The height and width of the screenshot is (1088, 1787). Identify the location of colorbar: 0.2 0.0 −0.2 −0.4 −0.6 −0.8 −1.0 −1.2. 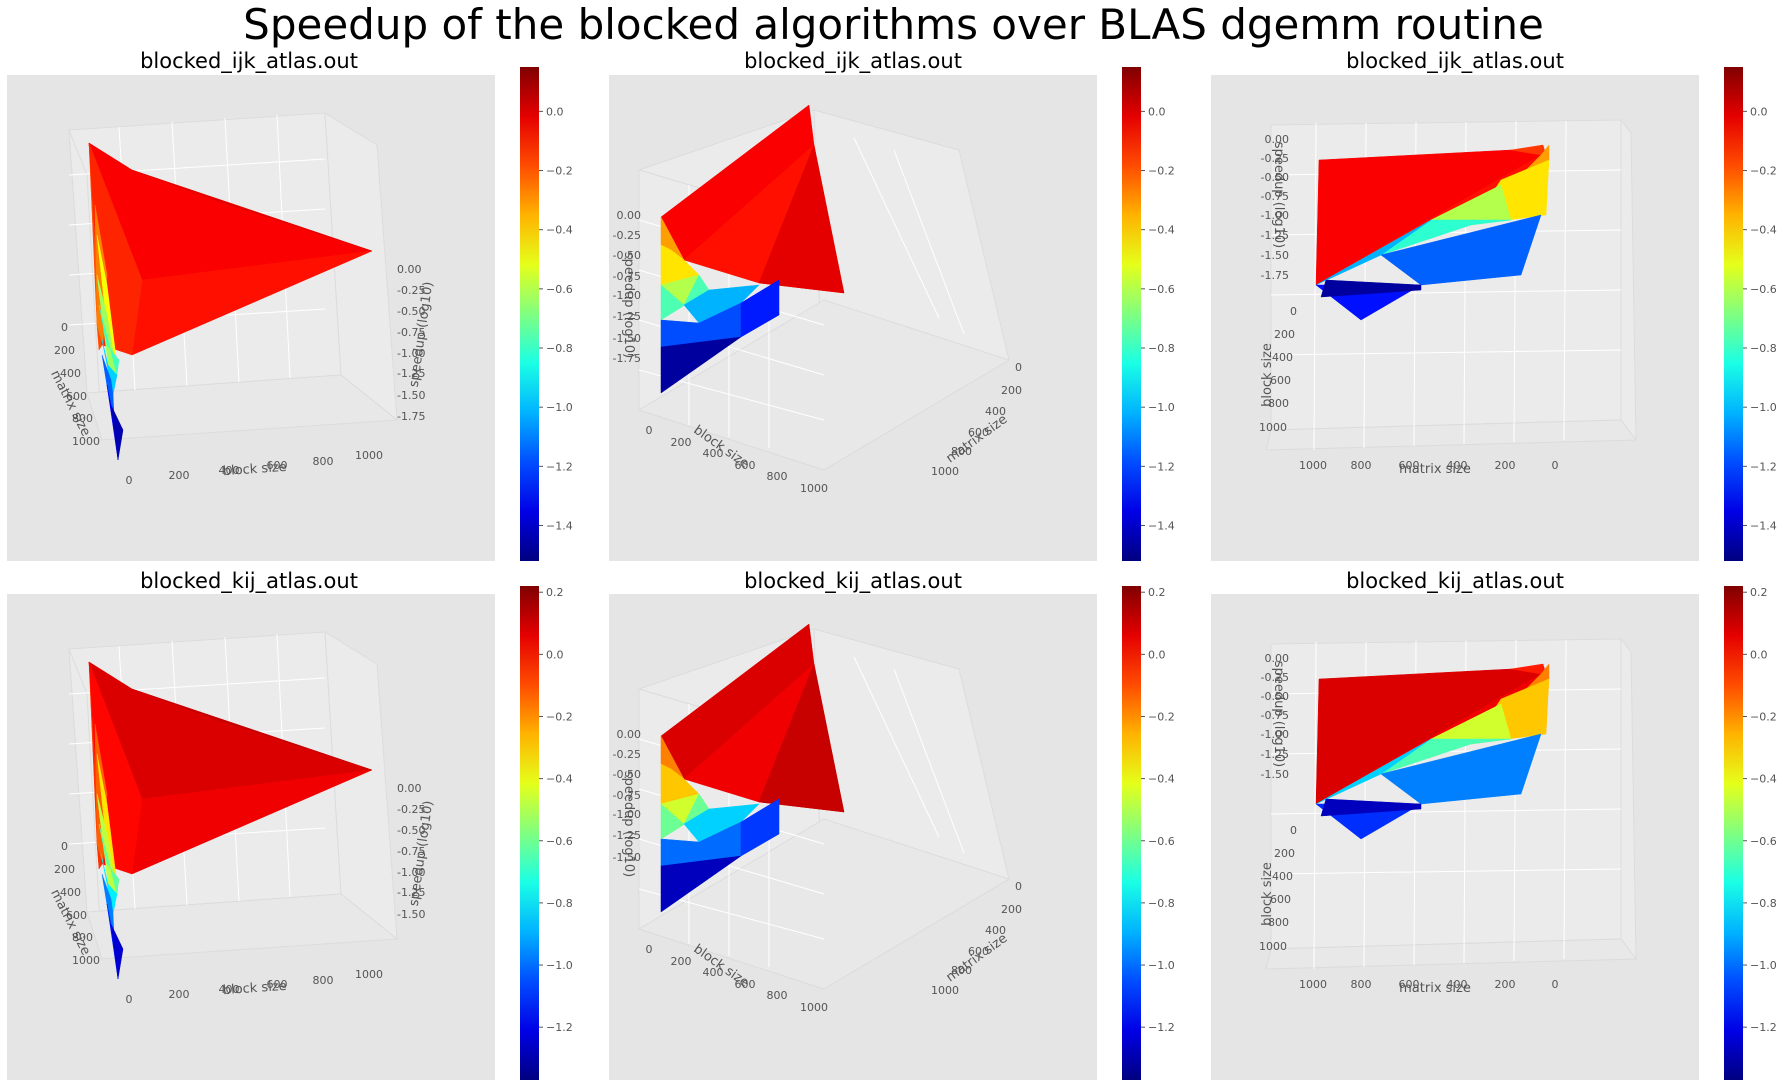
(1148, 833).